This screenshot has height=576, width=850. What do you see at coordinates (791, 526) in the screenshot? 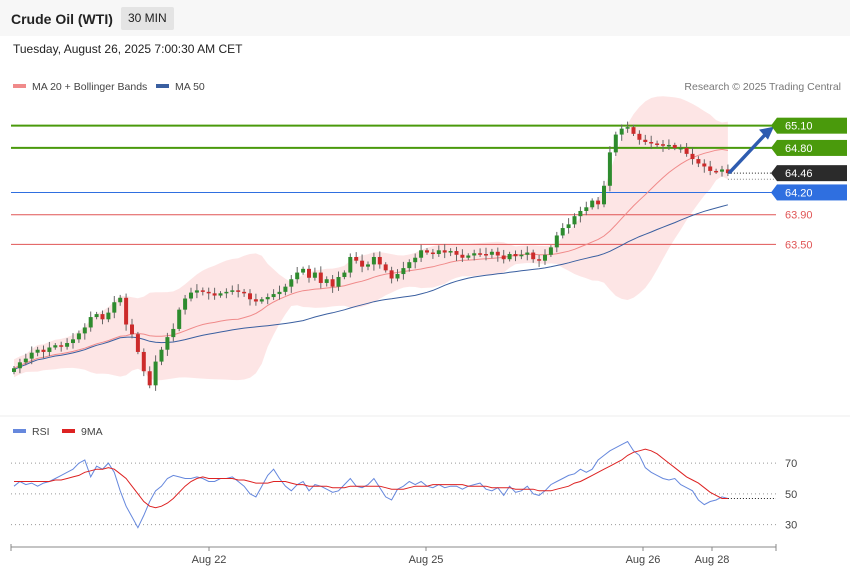
I see `rsi-tick-label-0: 30` at bounding box center [791, 526].